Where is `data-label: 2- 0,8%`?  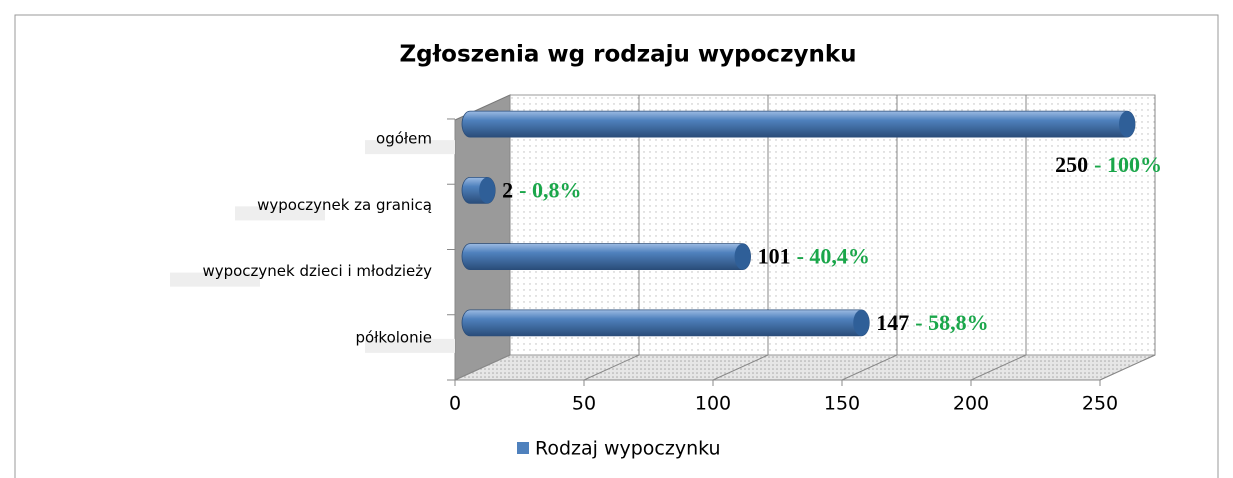
data-label: 2- 0,8% is located at coordinates (541, 189).